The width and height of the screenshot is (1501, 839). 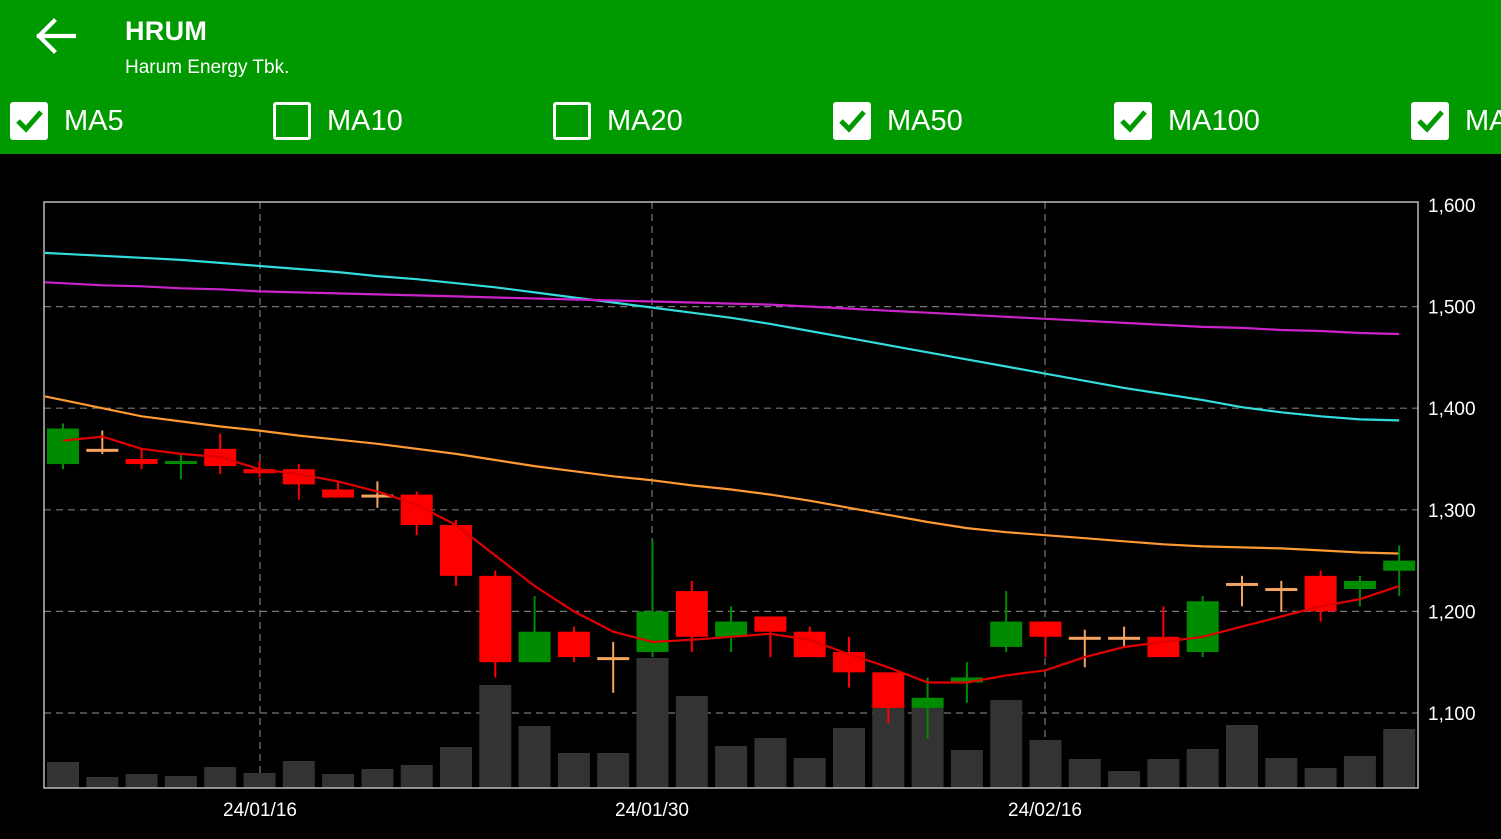 What do you see at coordinates (925, 120) in the screenshot?
I see `ma-toggle-label: MA50` at bounding box center [925, 120].